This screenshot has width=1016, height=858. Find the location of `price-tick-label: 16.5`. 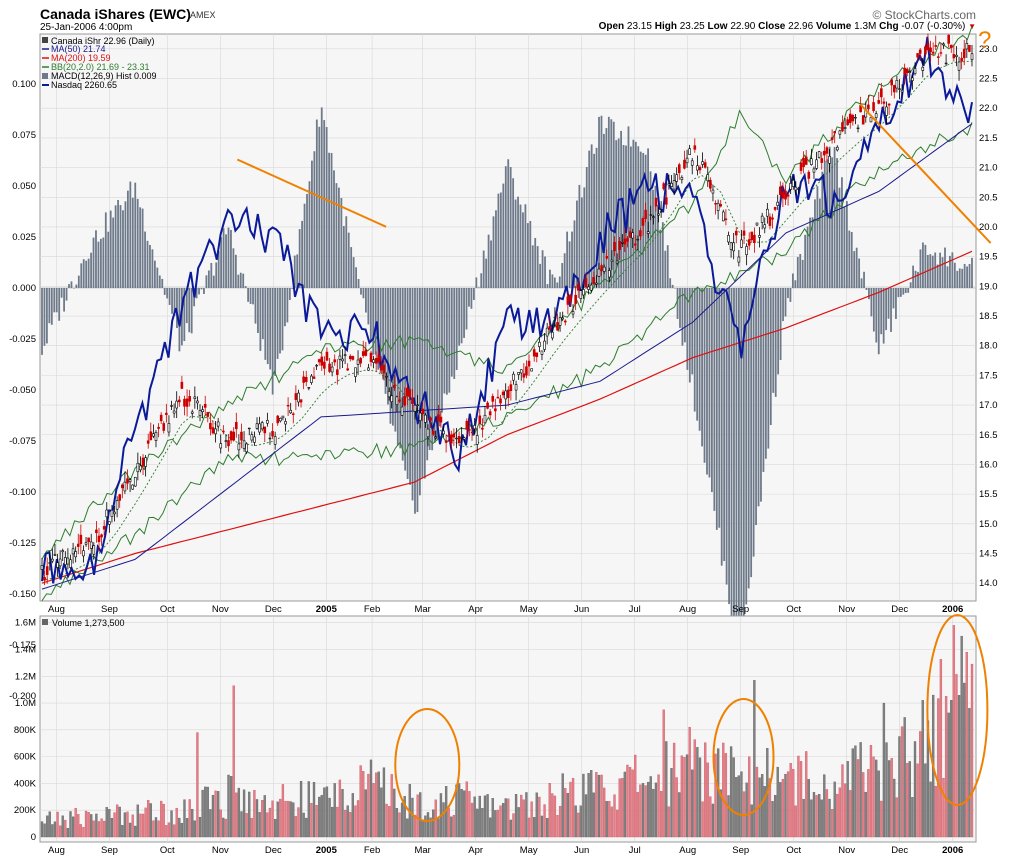

price-tick-label: 16.5 is located at coordinates (988, 435).